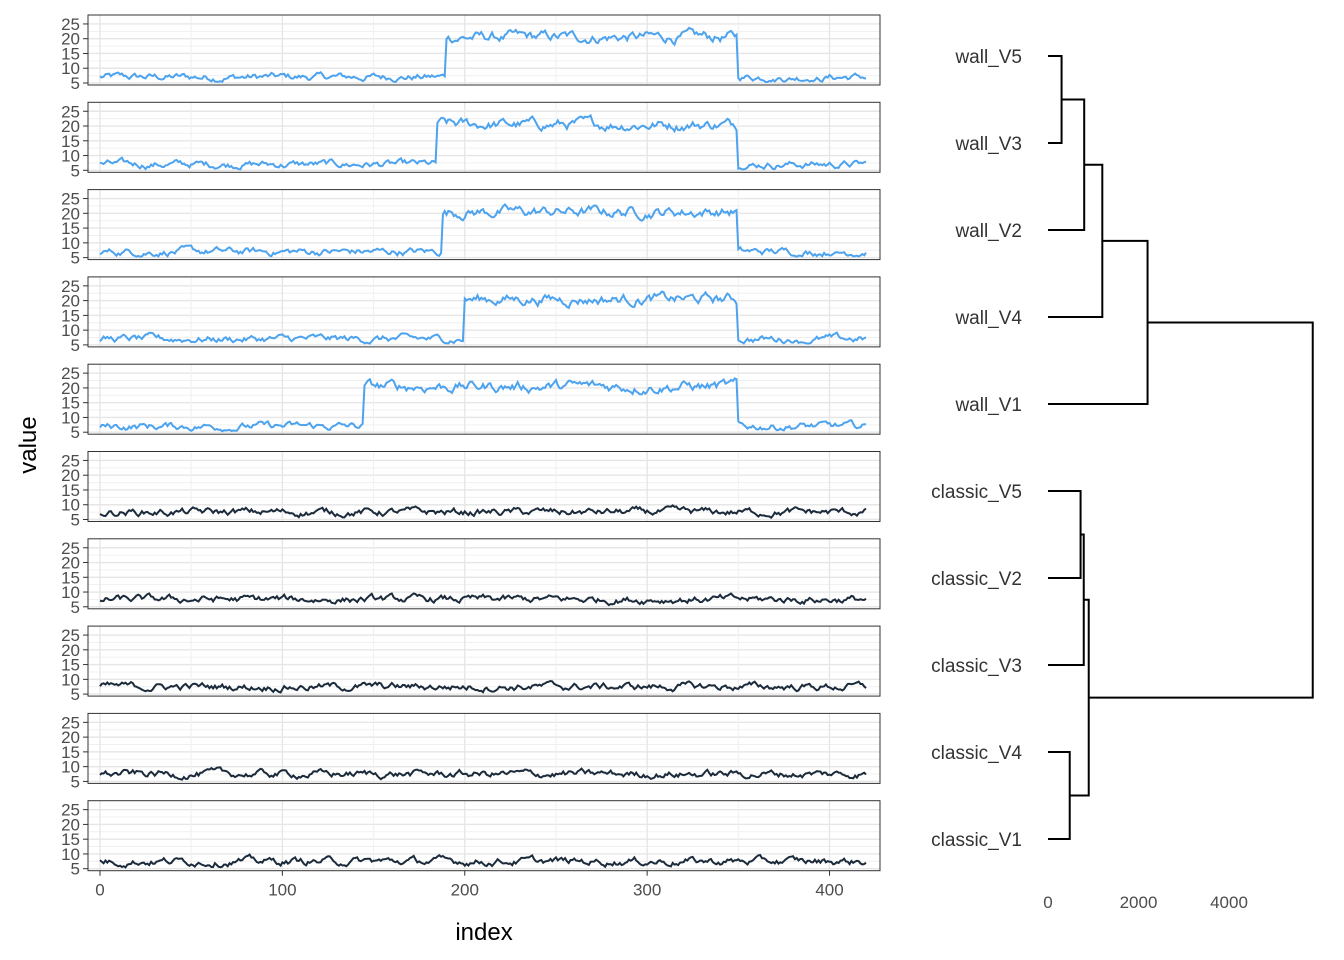  I want to click on leaf-label-classic_V1: classic_V1, so click(976, 840).